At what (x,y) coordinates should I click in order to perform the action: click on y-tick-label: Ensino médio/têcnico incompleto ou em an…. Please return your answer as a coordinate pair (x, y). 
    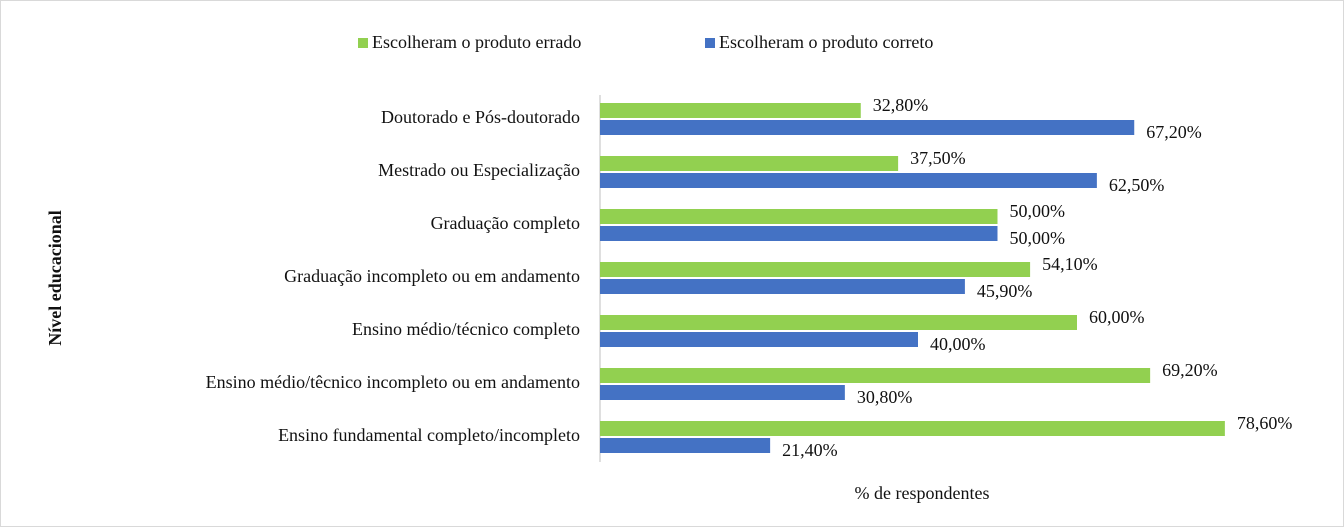
    Looking at the image, I should click on (393, 382).